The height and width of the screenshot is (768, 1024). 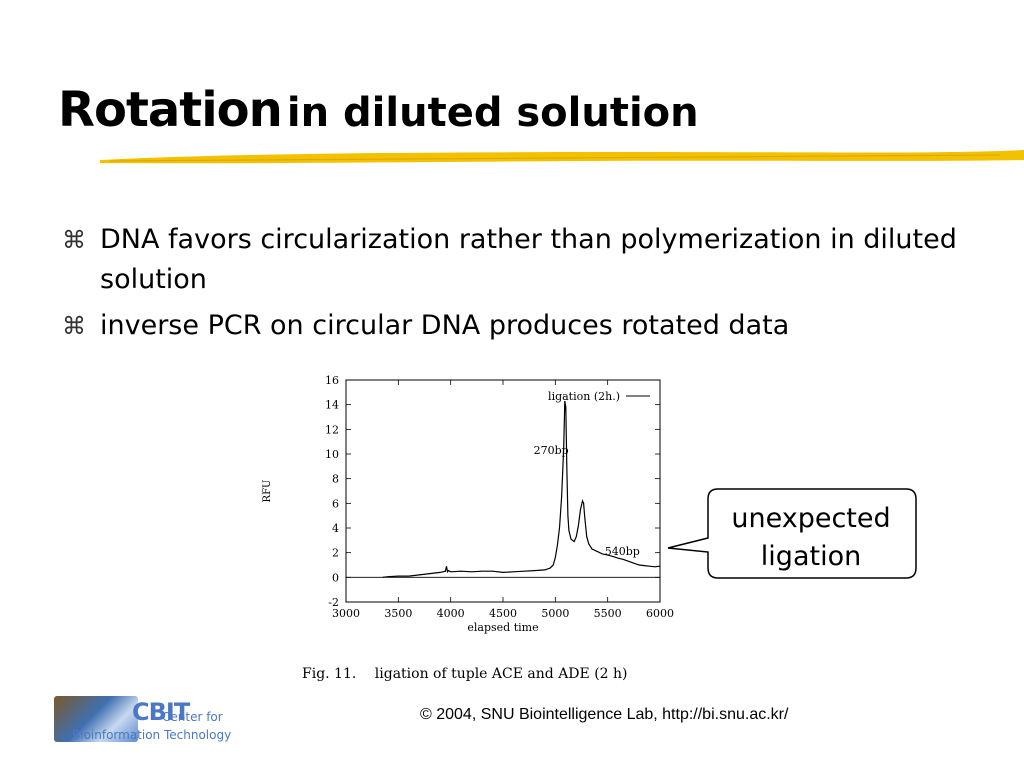 What do you see at coordinates (152, 735) in the screenshot?
I see `logo-line-2: Bioinformation Technology` at bounding box center [152, 735].